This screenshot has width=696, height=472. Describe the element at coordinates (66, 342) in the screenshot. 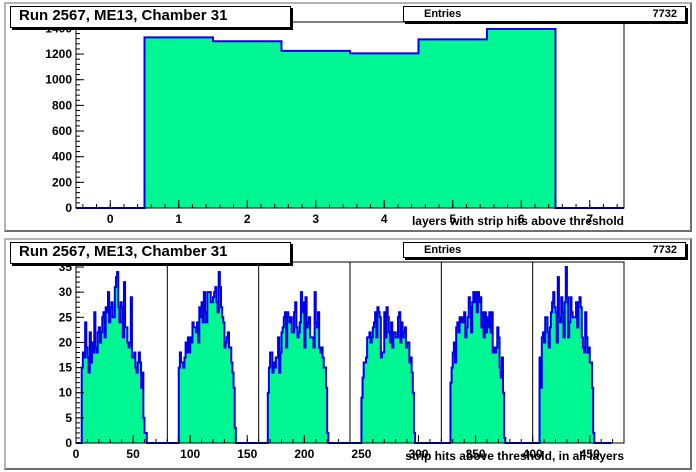

I see `y-tick-label: 20` at that location.